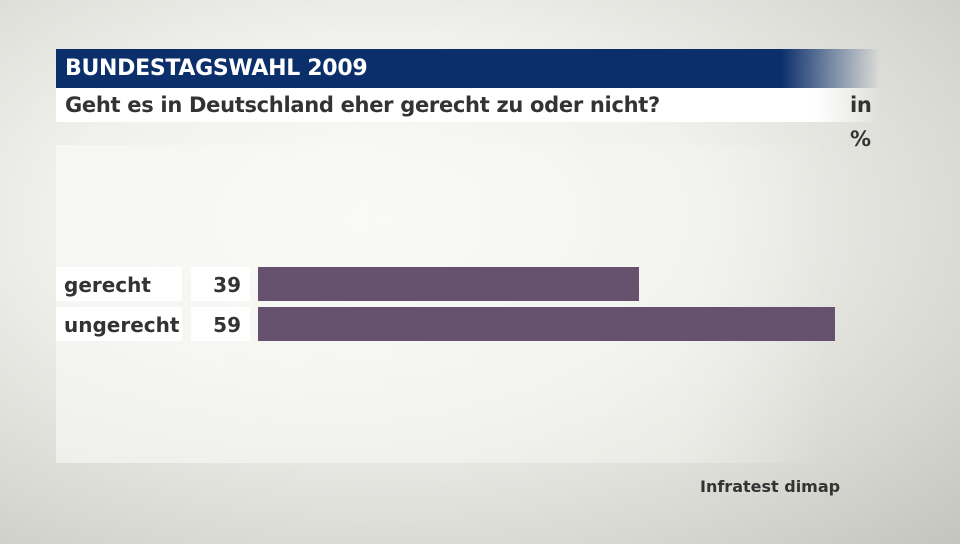  Describe the element at coordinates (468, 68) in the screenshot. I see `header-banner: BUNDESTAGSWAHL 2009` at that location.